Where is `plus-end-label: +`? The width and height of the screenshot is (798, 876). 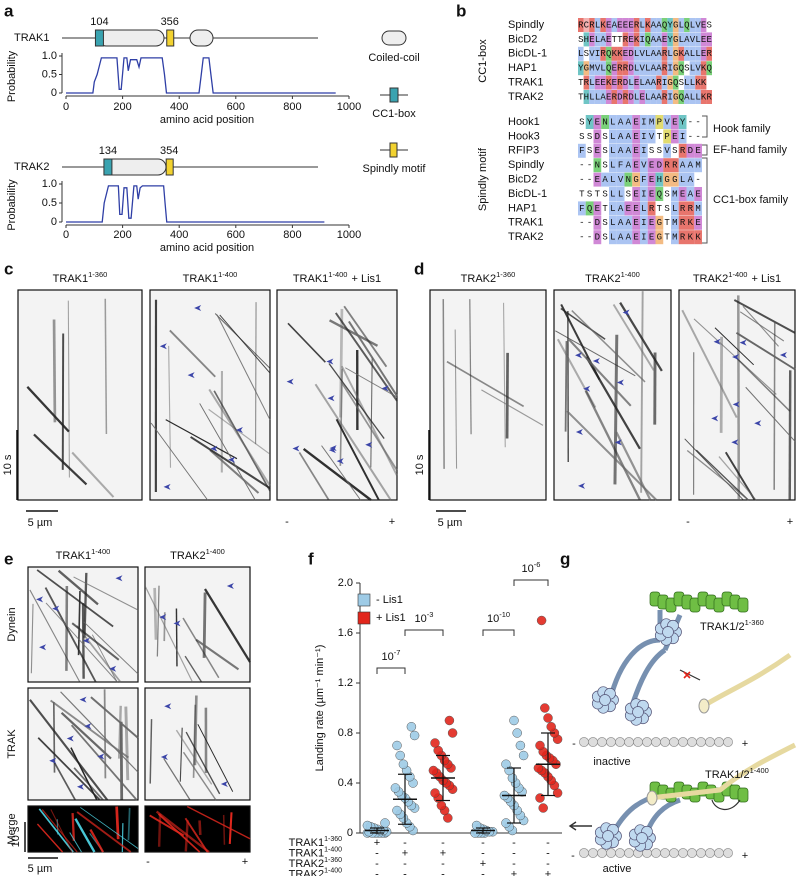
plus-end-label: + is located at coordinates (392, 522).